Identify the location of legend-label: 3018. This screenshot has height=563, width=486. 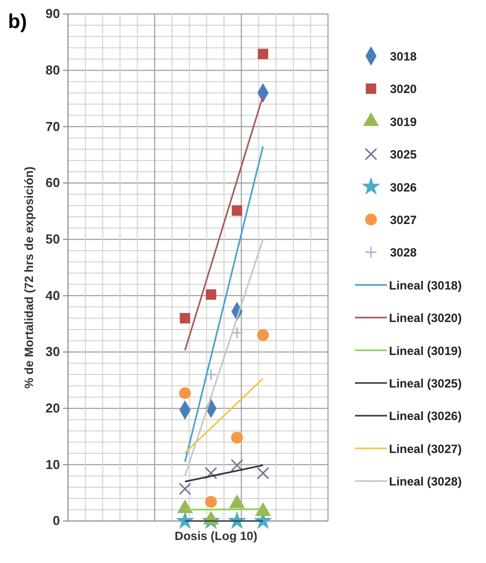
(404, 57).